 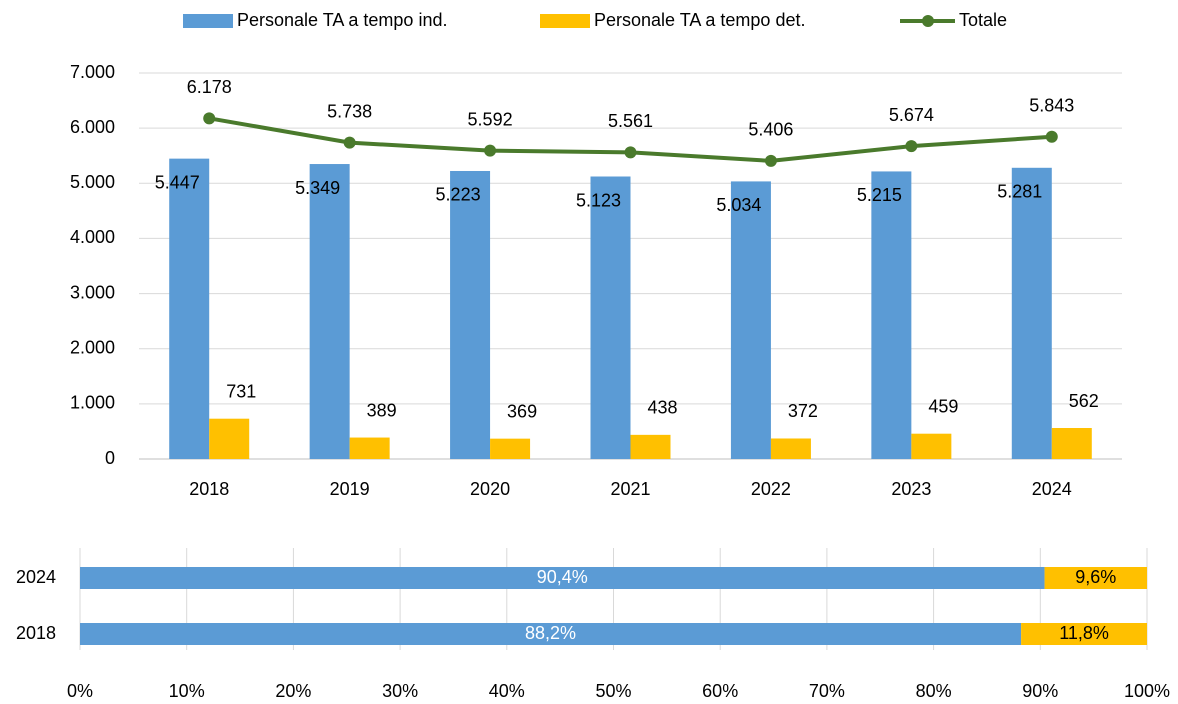 I want to click on x-tick-label: 2023, so click(x=911, y=489).